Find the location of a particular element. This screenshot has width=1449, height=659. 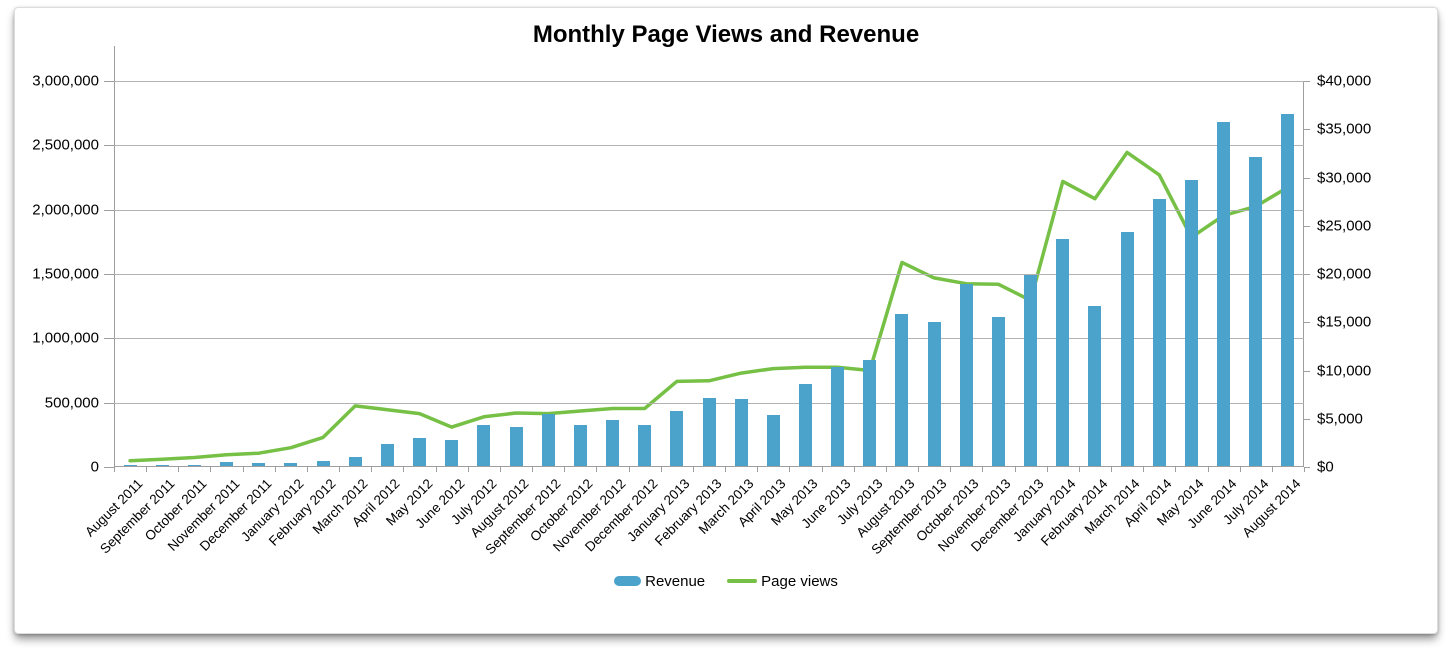

right-axis-label: $15,000 is located at coordinates (1344, 322).